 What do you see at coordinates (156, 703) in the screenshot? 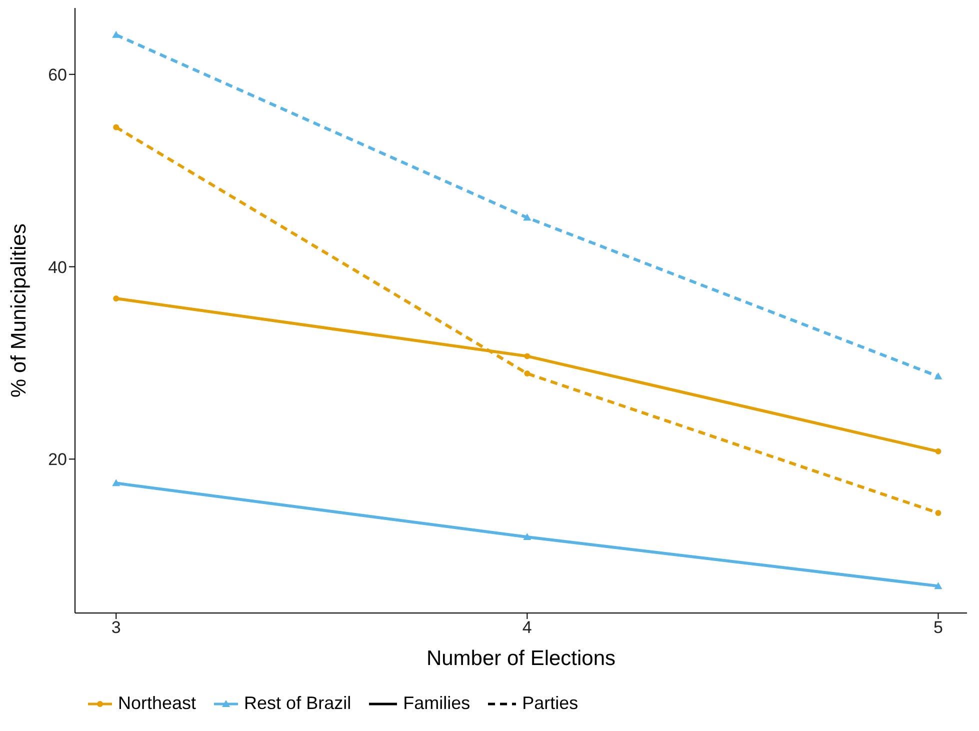
I see `legend-label: Northeast` at bounding box center [156, 703].